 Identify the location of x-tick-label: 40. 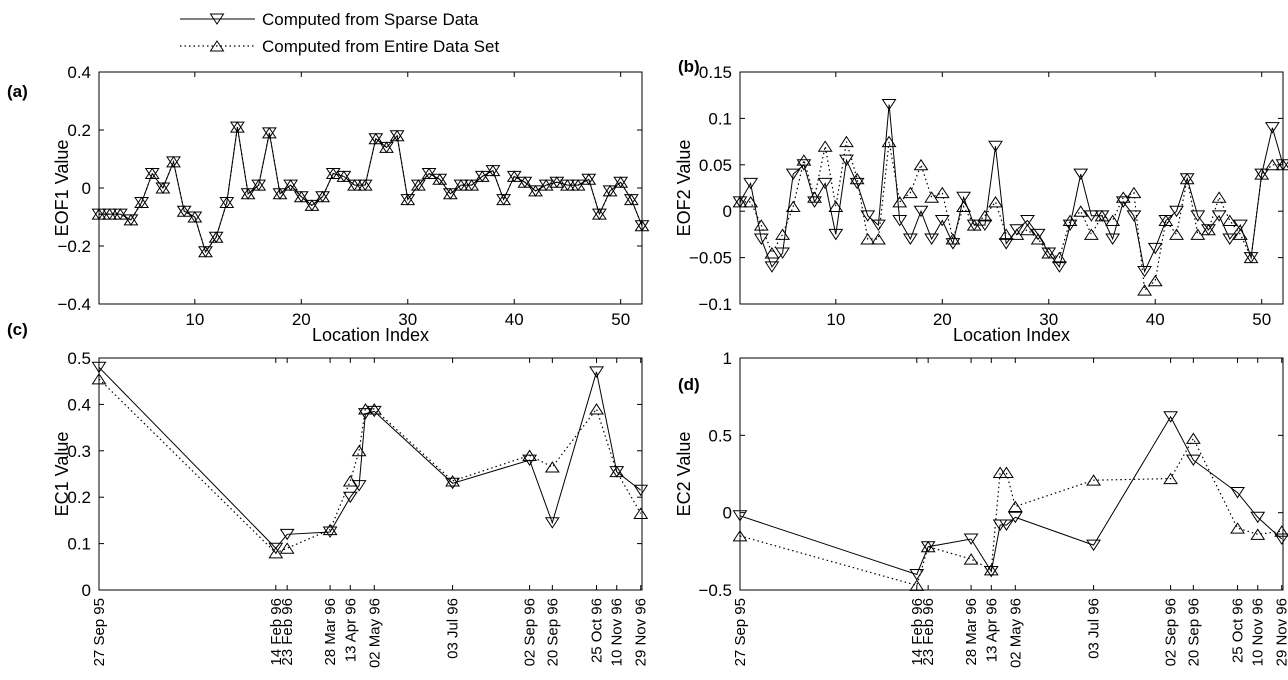
(1155, 319).